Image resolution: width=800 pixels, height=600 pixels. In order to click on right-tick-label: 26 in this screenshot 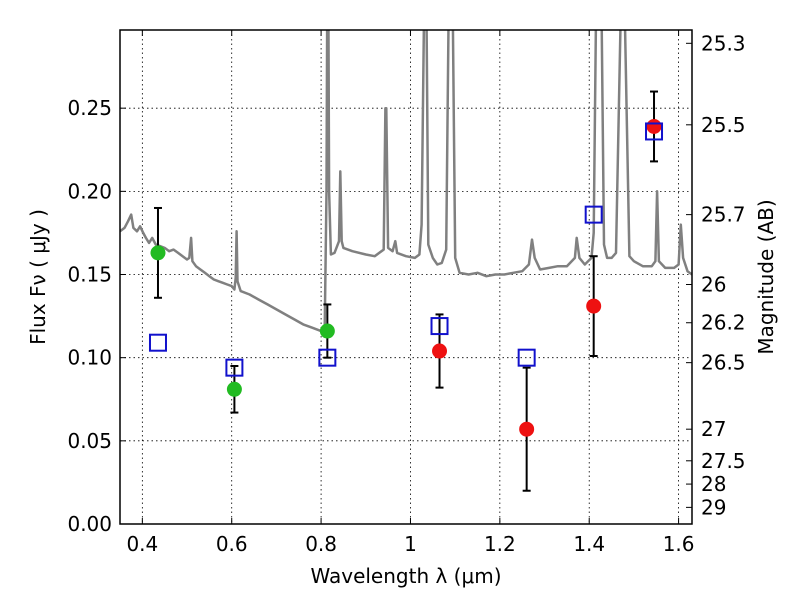, I will do `click(713, 284)`.